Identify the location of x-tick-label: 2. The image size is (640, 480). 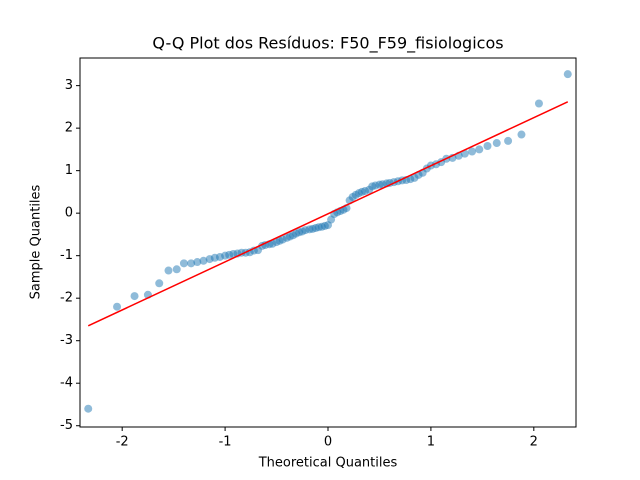
(534, 442).